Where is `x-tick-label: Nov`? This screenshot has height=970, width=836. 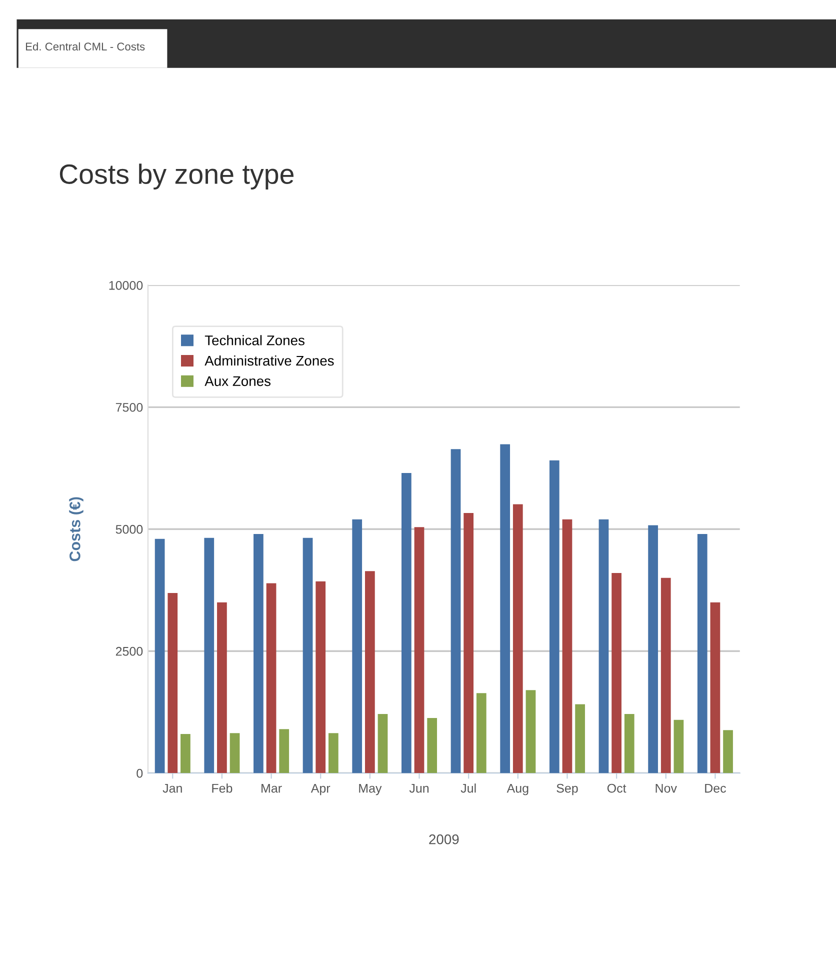
x-tick-label: Nov is located at coordinates (666, 788).